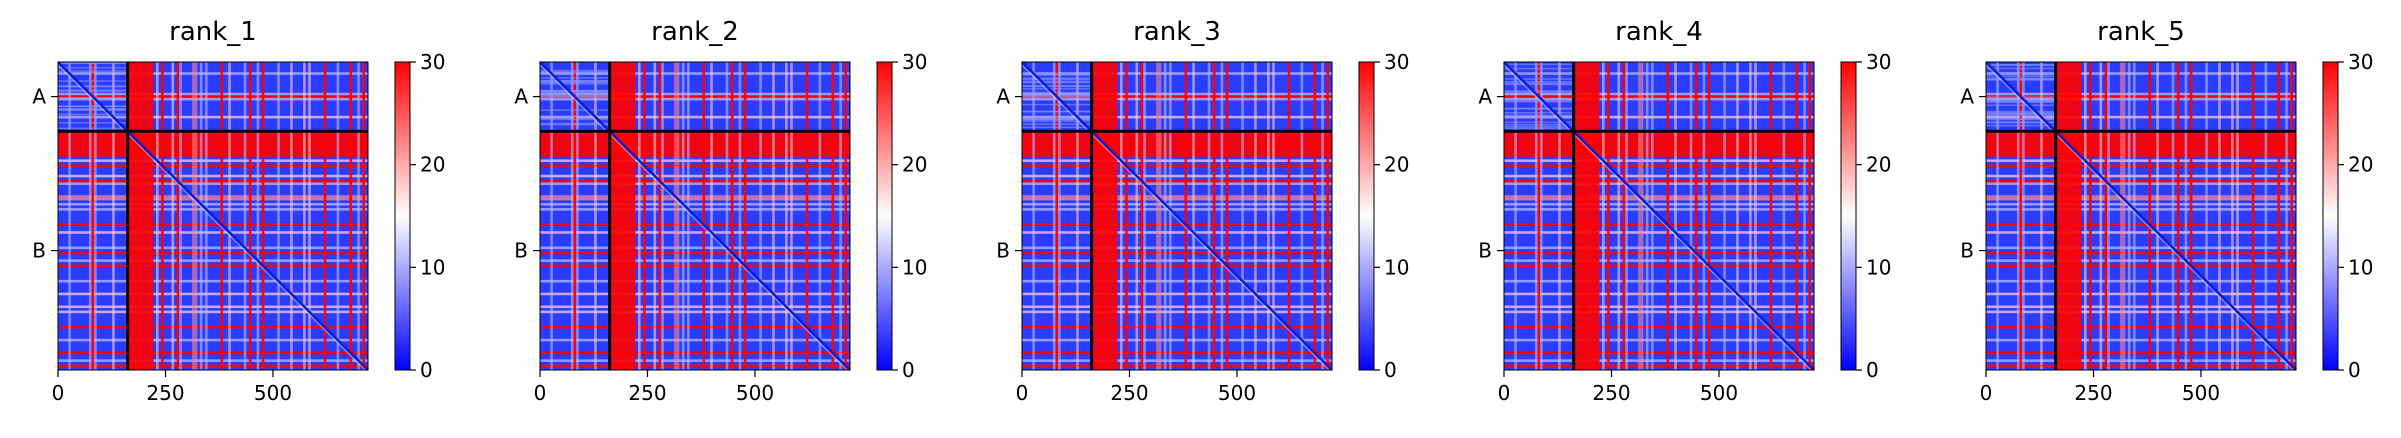  I want to click on heatmap-diagonal-edge, so click(1657, 217).